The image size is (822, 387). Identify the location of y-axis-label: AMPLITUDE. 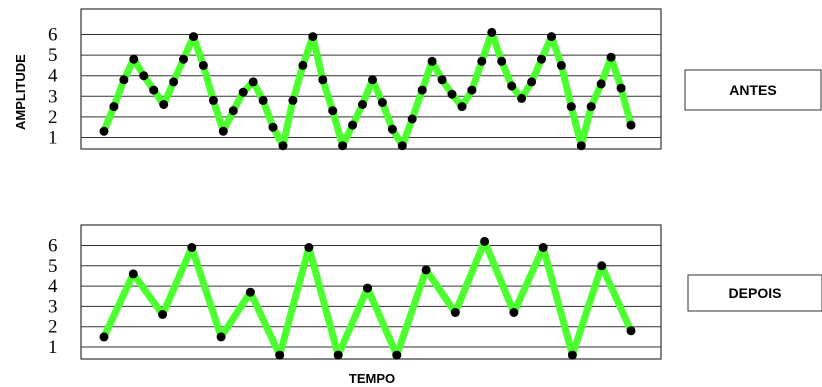
(20, 92).